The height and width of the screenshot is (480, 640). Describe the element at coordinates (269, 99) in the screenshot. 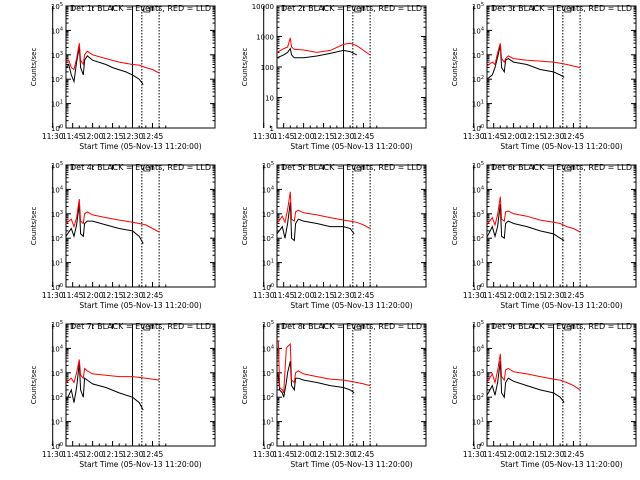

I see `y-tick-label: 10` at that location.